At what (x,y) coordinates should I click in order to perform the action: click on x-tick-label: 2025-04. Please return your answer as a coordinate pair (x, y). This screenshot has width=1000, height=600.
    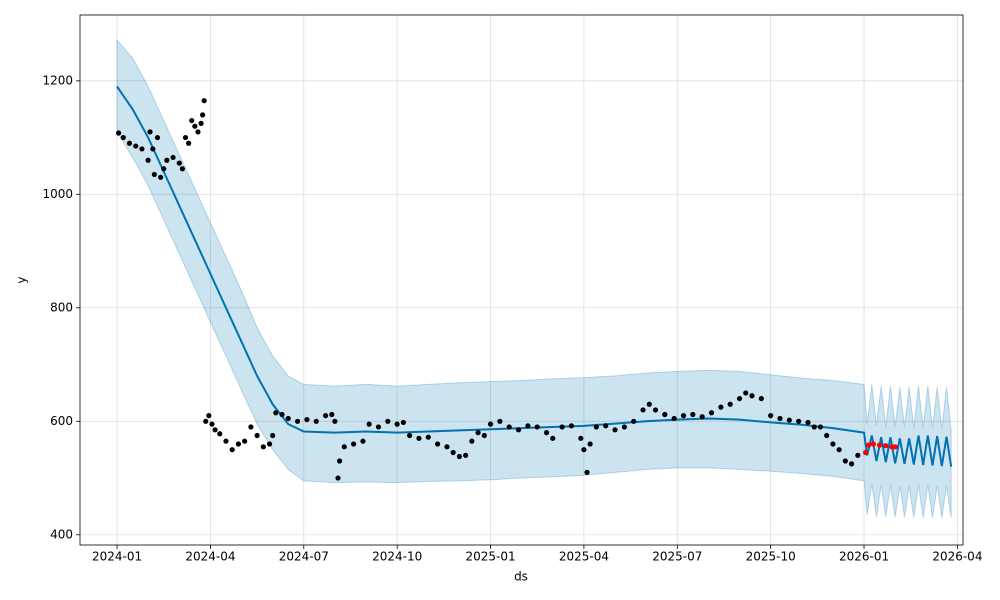
    Looking at the image, I should click on (584, 557).